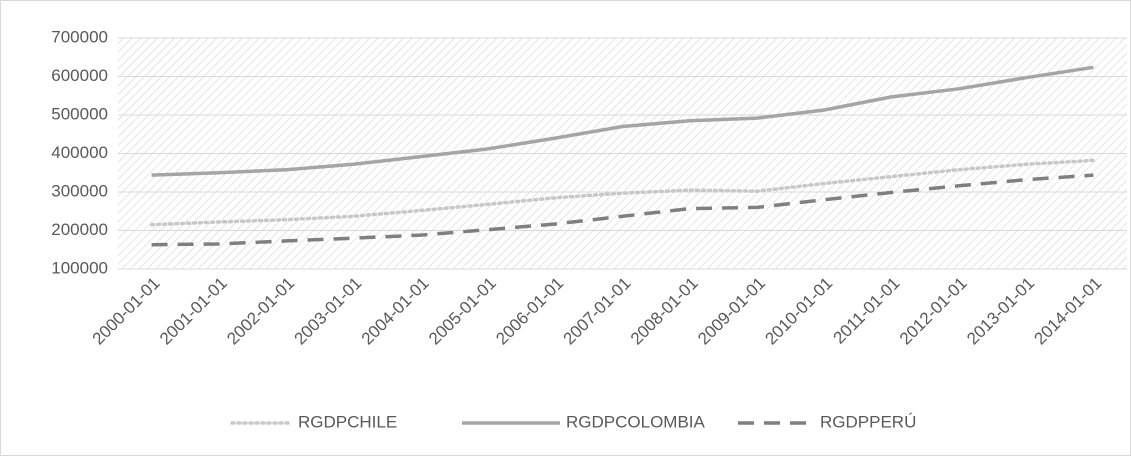 This screenshot has height=461, width=1131. I want to click on legend-label: RGDPCHILE, so click(347, 421).